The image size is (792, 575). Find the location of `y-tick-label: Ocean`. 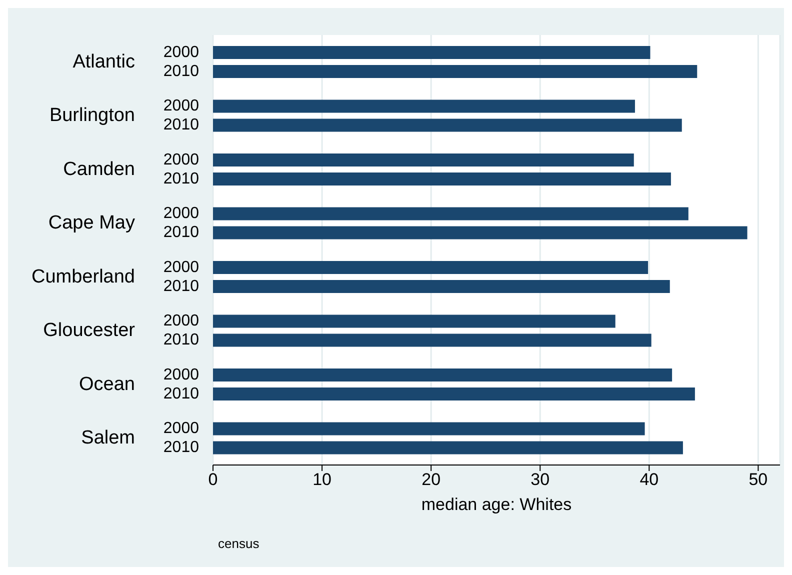

y-tick-label: Ocean is located at coordinates (107, 384).